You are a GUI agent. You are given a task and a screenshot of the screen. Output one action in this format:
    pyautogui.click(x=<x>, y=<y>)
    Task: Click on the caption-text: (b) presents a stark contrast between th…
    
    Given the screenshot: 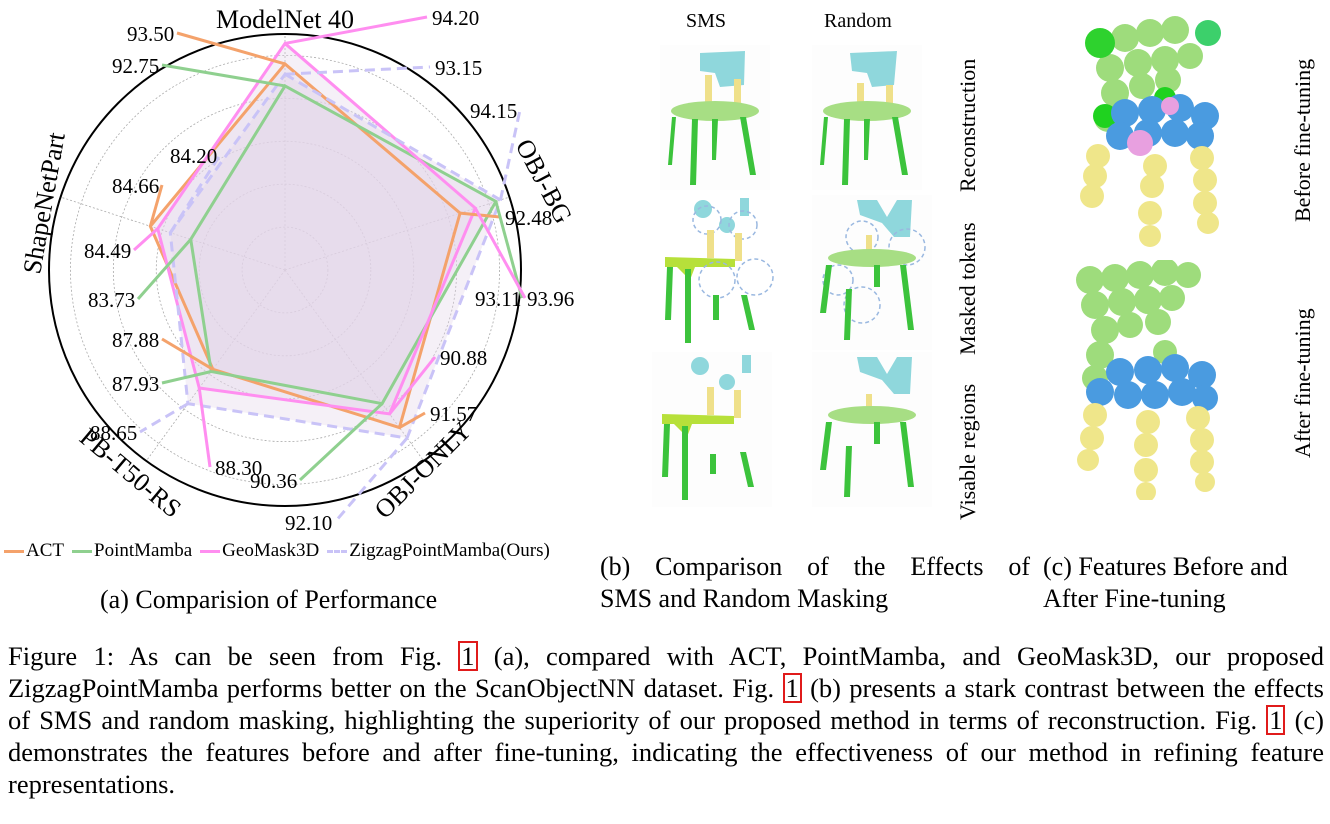 What is the action you would take?
    pyautogui.click(x=666, y=704)
    